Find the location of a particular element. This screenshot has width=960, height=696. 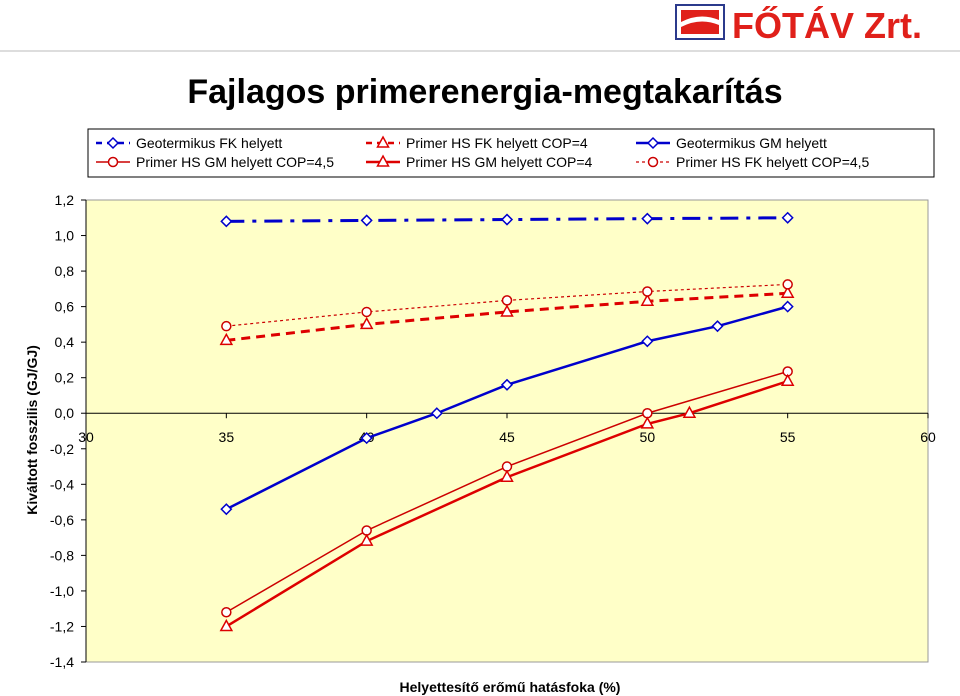

y-tick-label: -0,2 is located at coordinates (62, 449).